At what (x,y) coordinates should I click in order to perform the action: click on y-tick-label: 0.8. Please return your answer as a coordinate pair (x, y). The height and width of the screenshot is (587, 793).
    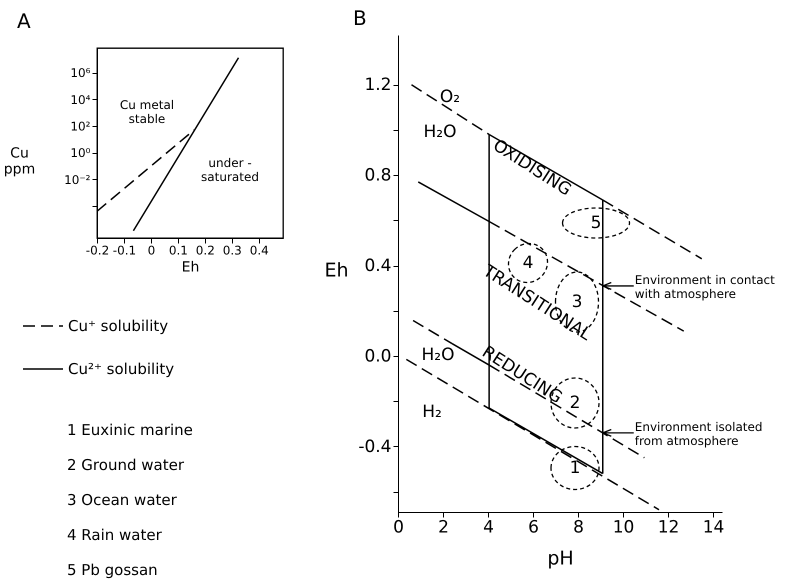
    Looking at the image, I should click on (378, 176).